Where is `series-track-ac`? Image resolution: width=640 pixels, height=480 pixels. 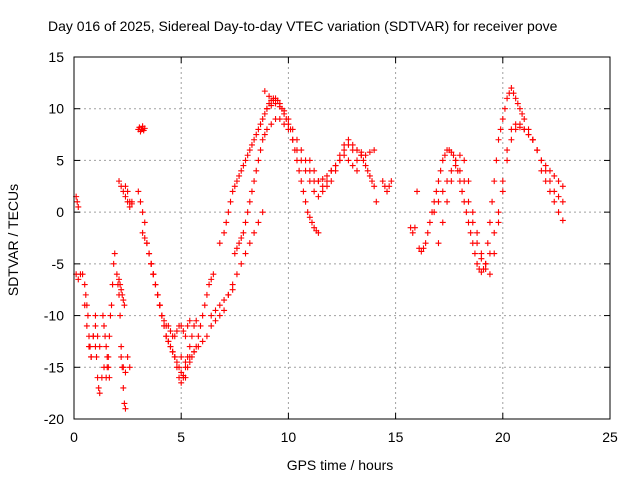 series-track-ac is located at coordinates (494, 180).